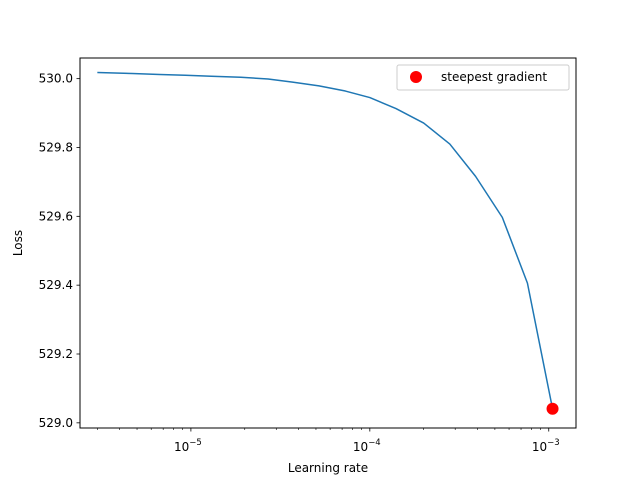 The height and width of the screenshot is (480, 640). What do you see at coordinates (328, 468) in the screenshot?
I see `x-axis-label: Learning rate` at bounding box center [328, 468].